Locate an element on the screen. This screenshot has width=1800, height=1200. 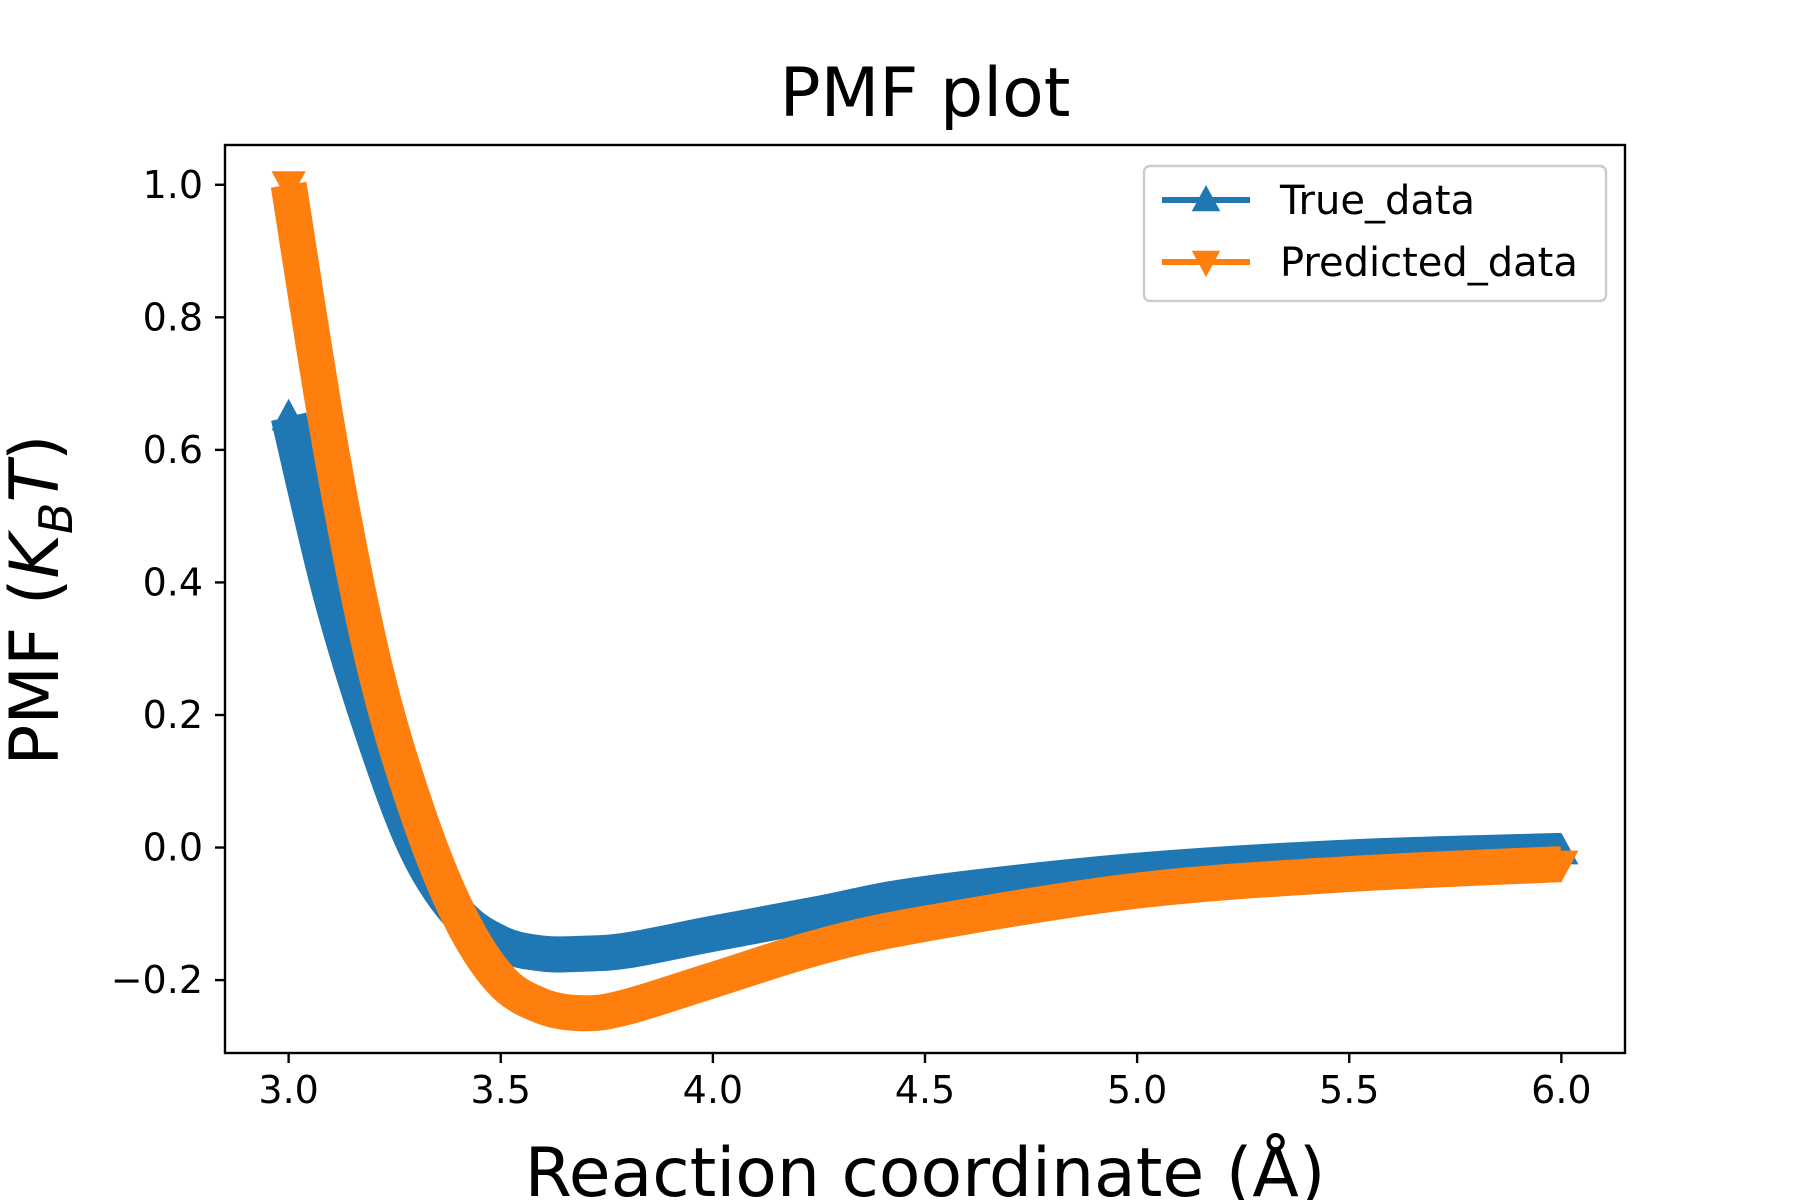
x-tick-label: 5.5 is located at coordinates (1349, 1090).